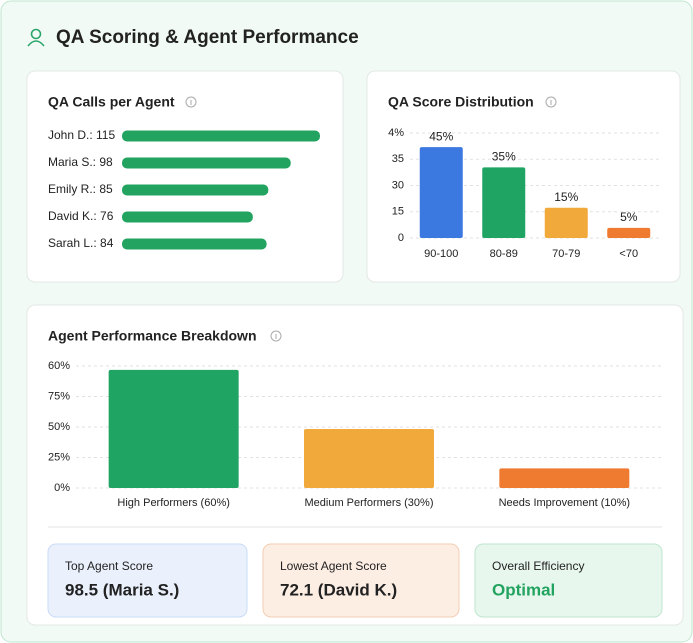 Image resolution: width=693 pixels, height=643 pixels. Describe the element at coordinates (59, 396) in the screenshot. I see `y-tick-label: 75%` at that location.